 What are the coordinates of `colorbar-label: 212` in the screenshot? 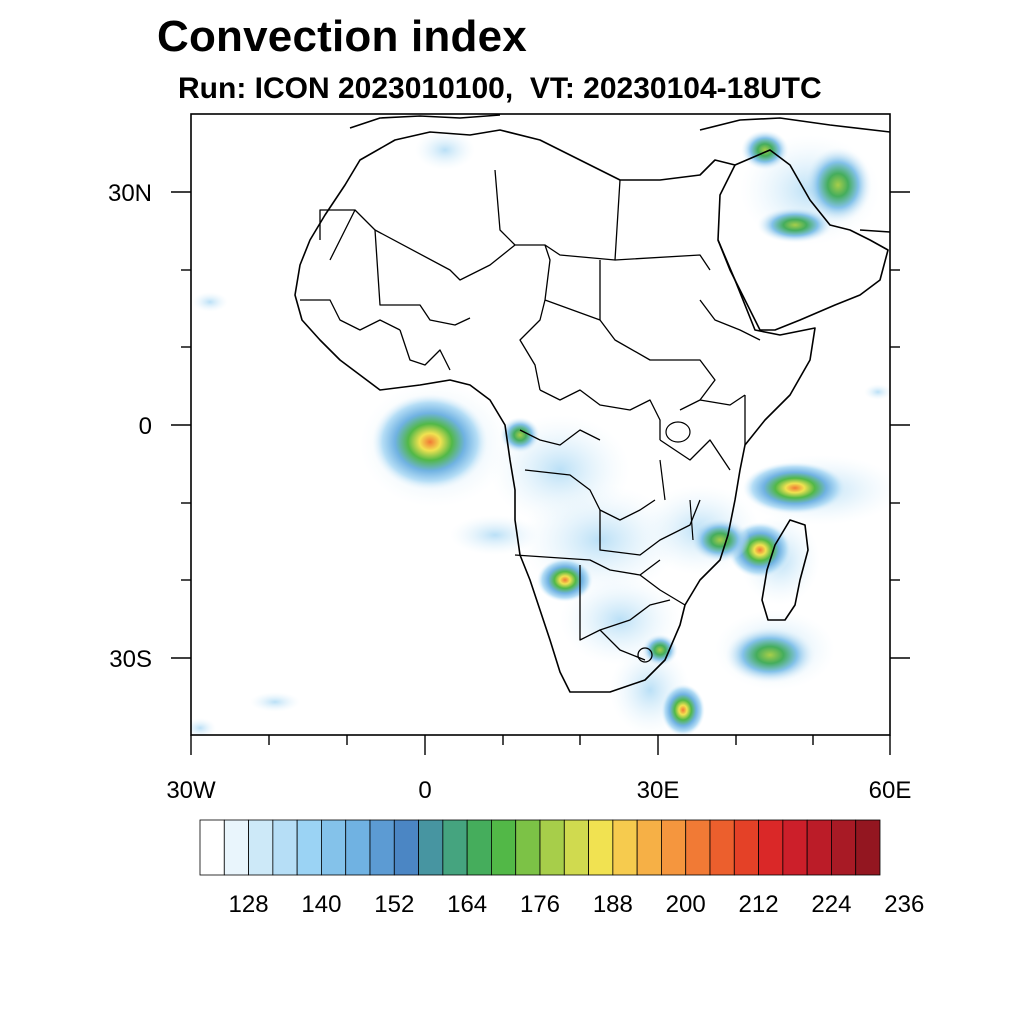 It's located at (759, 904).